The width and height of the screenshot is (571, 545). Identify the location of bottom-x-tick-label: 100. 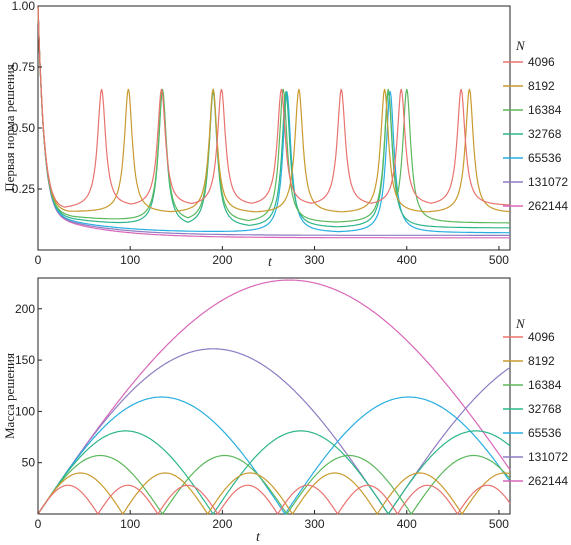
(130, 524).